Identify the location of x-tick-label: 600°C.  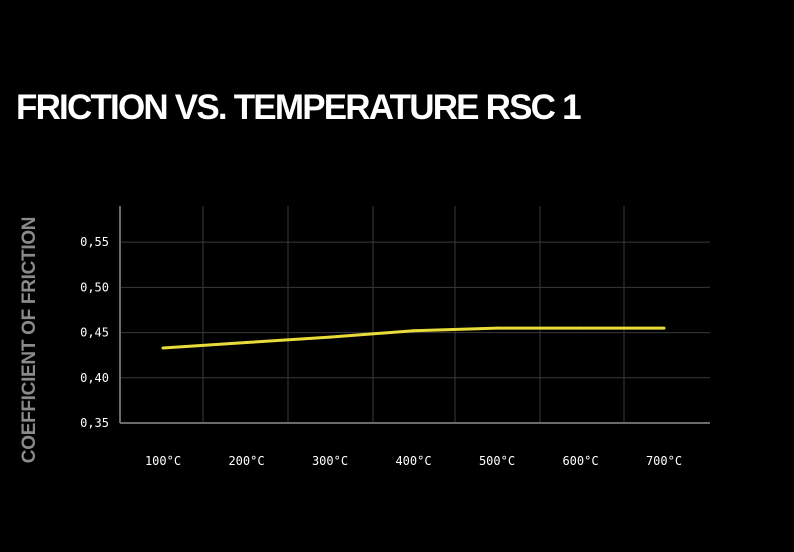
(580, 461).